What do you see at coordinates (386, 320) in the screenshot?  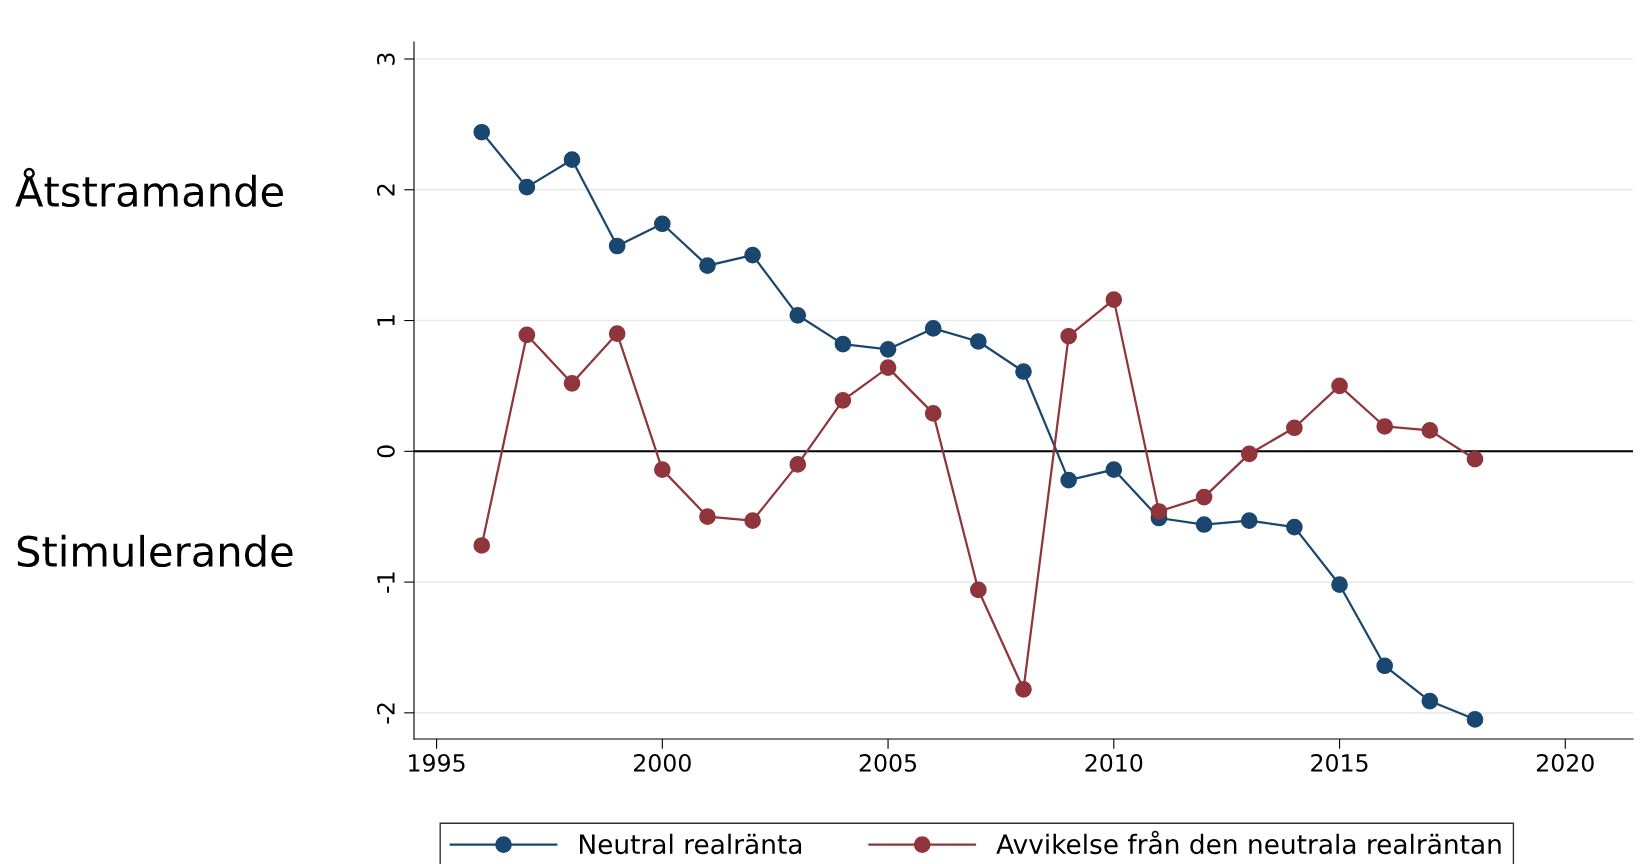 I see `y-tick-label: 1` at bounding box center [386, 320].